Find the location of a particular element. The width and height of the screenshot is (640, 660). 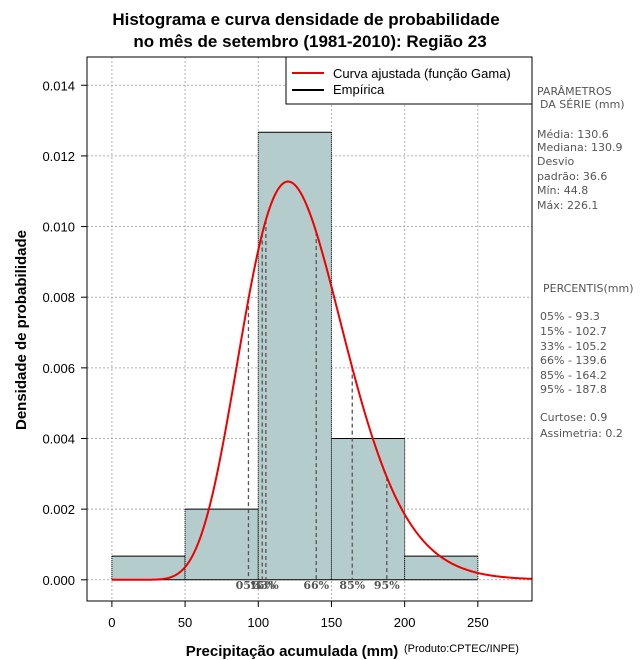

percentile-label-85%: 85% is located at coordinates (352, 585).